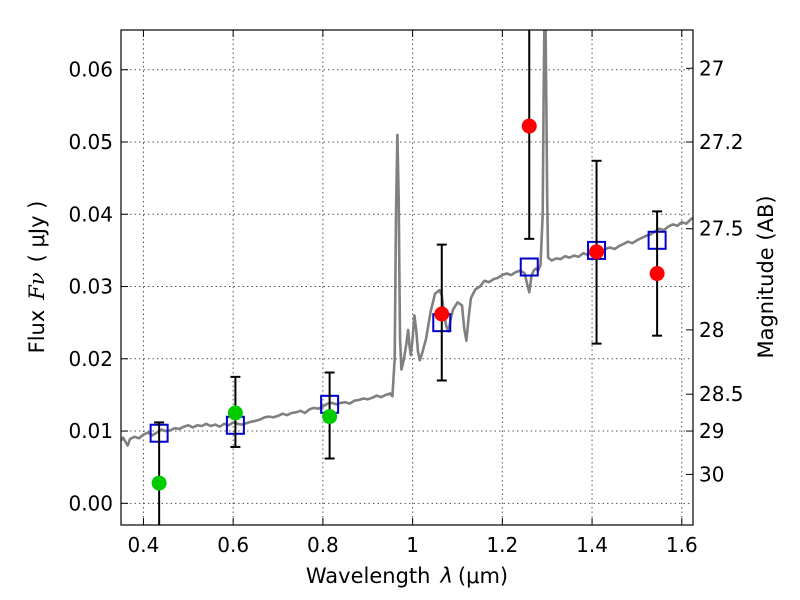  What do you see at coordinates (90, 359) in the screenshot?
I see `y-tick-label: 0.02` at bounding box center [90, 359].